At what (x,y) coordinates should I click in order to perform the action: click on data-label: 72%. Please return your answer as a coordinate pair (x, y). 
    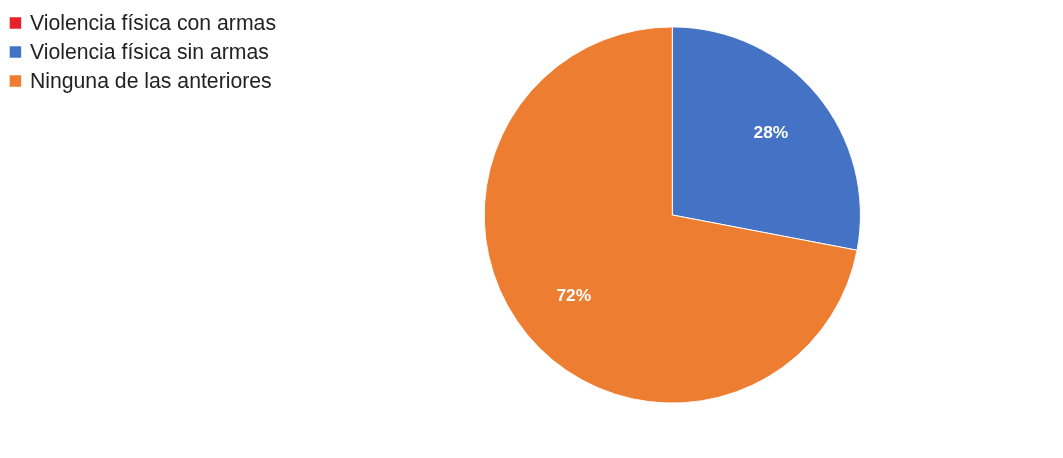
    Looking at the image, I should click on (574, 295).